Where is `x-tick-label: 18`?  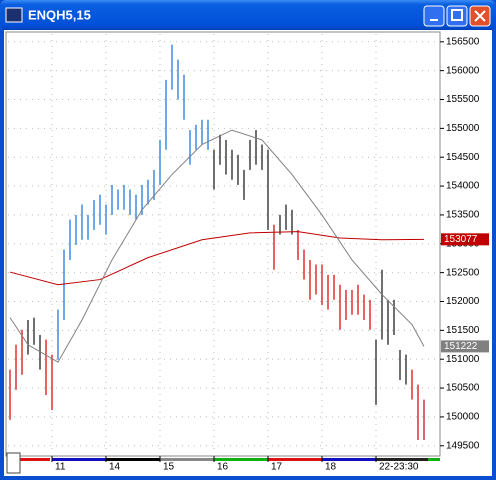
x-tick-label: 18 is located at coordinates (331, 467).